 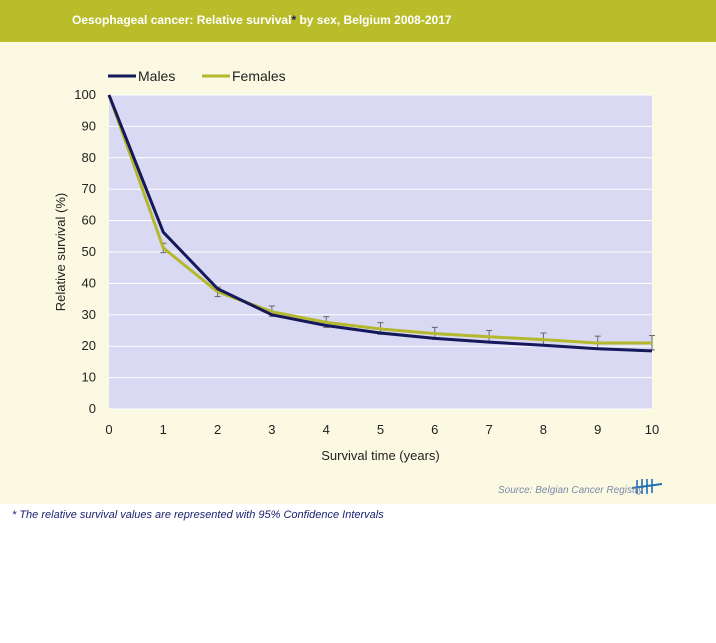 I want to click on legend-item-females: Females, so click(x=244, y=76).